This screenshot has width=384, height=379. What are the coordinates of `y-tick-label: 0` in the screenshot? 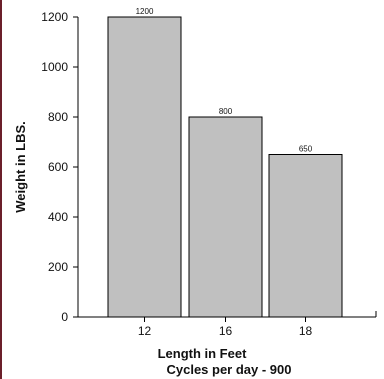 It's located at (64, 317).